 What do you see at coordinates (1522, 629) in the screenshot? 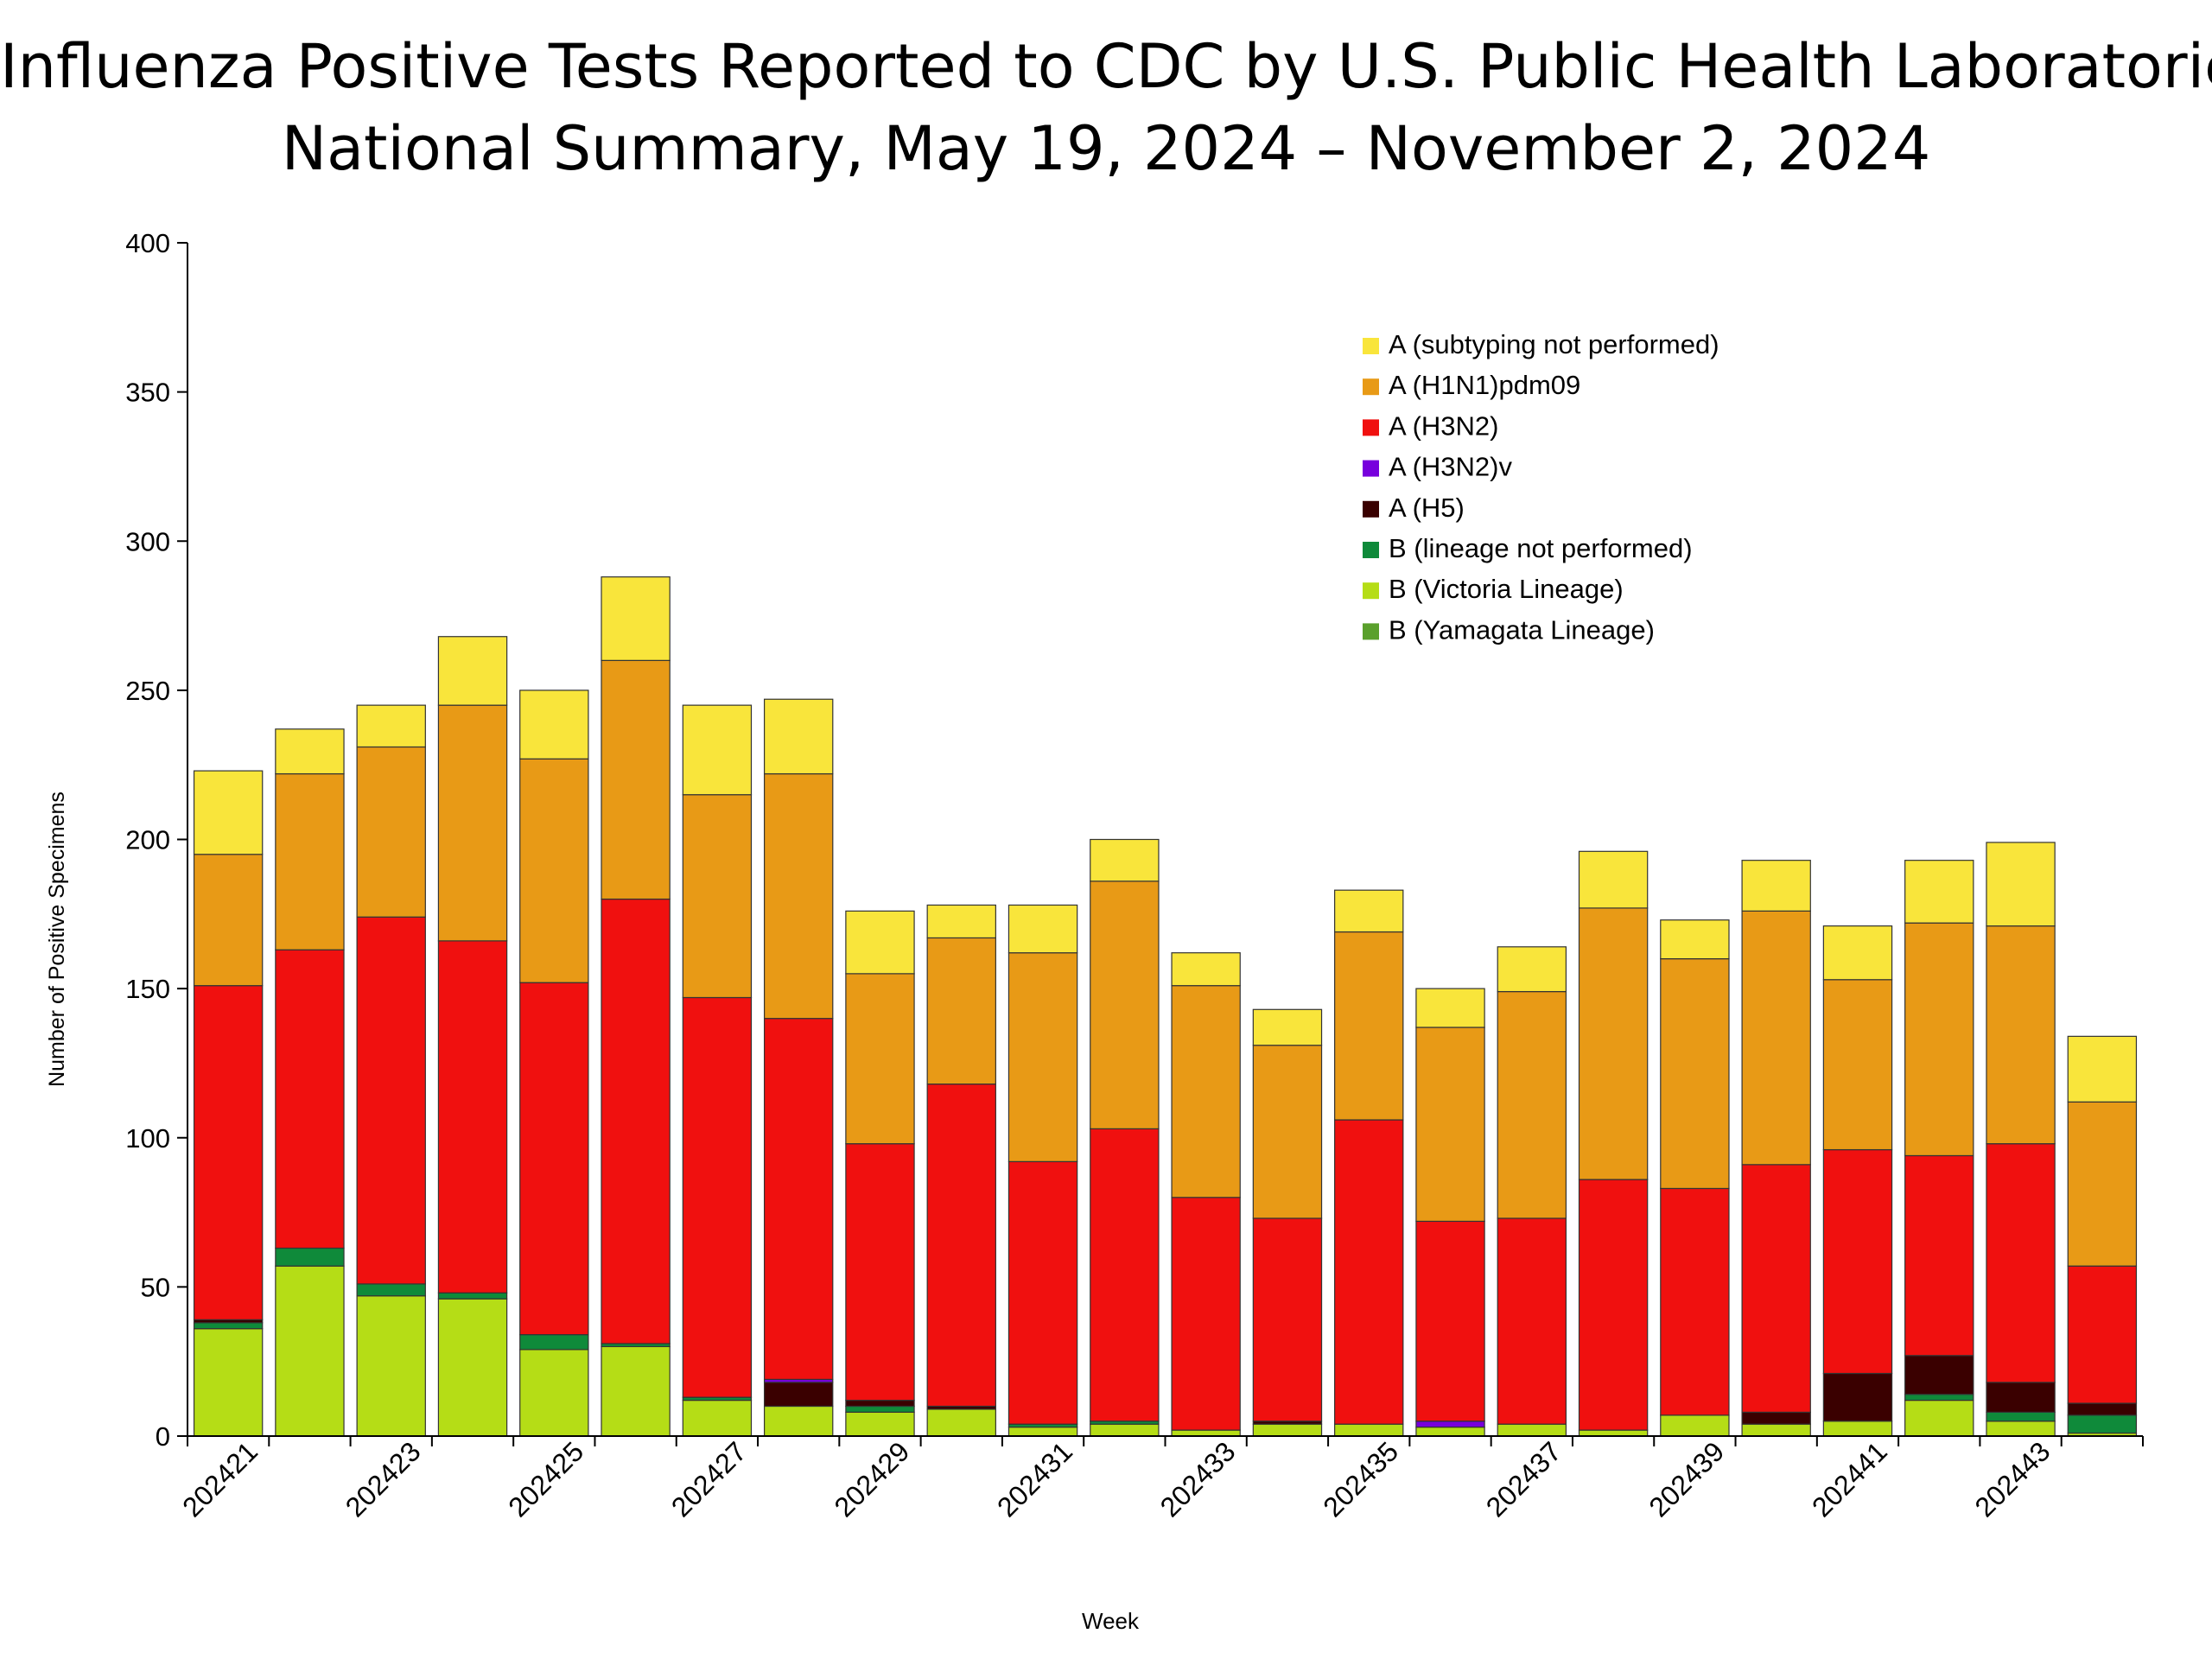
I see `legend-label: B (Yamagata Lineage)` at bounding box center [1522, 629].